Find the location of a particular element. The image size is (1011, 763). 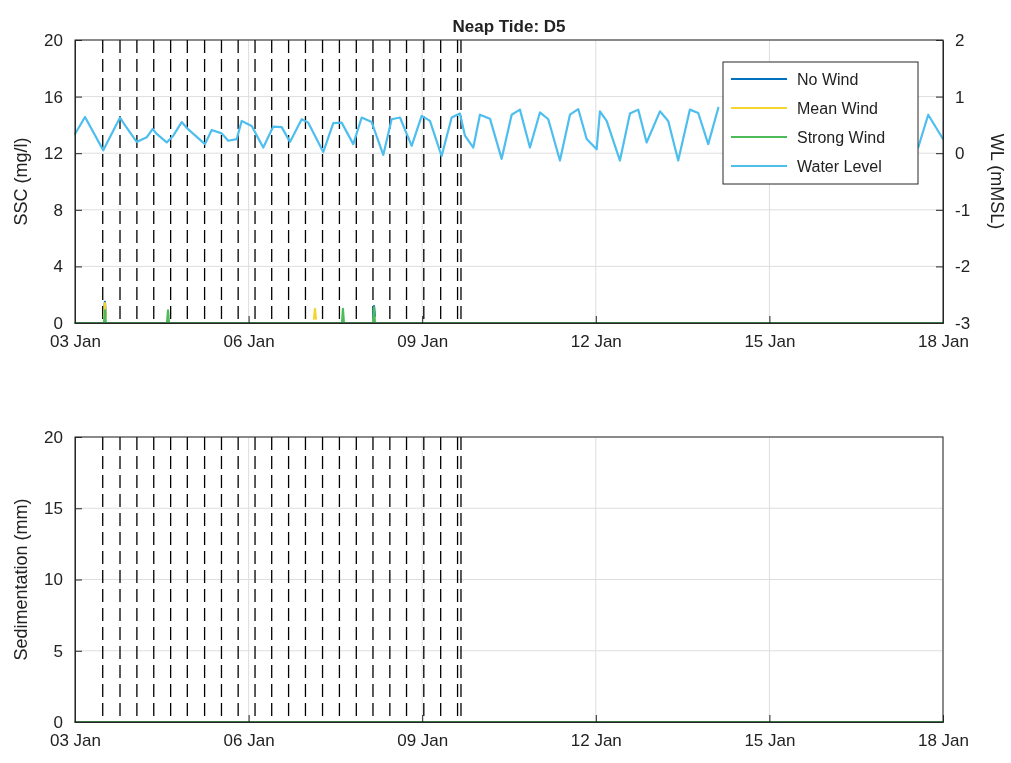

y2-tick-label: 0 is located at coordinates (960, 154).